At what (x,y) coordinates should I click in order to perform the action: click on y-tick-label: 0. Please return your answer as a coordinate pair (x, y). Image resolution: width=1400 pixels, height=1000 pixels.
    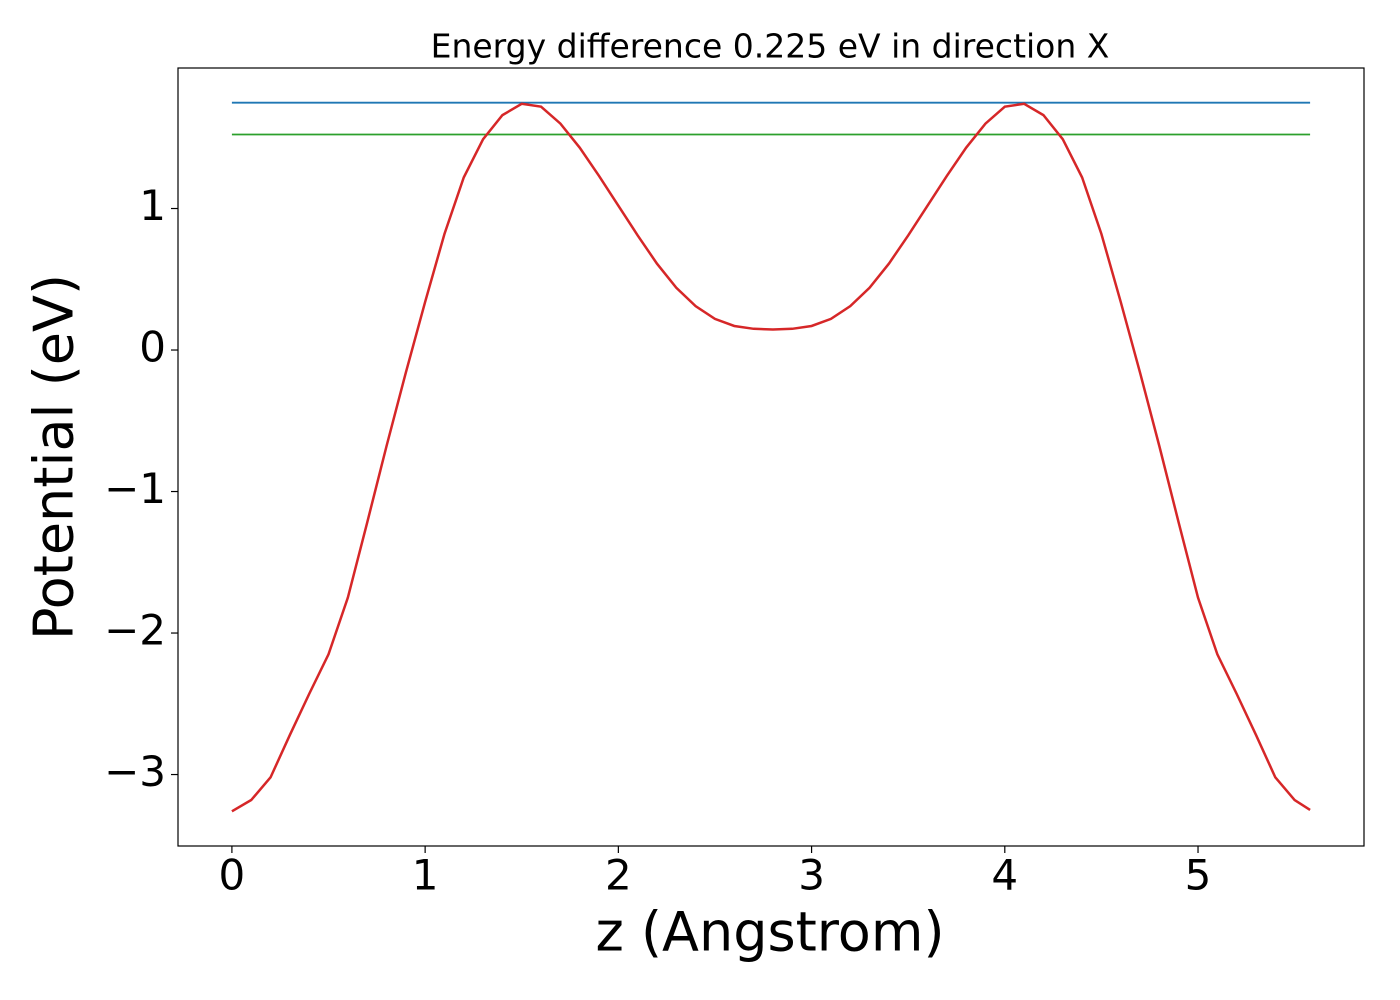
    Looking at the image, I should click on (152, 347).